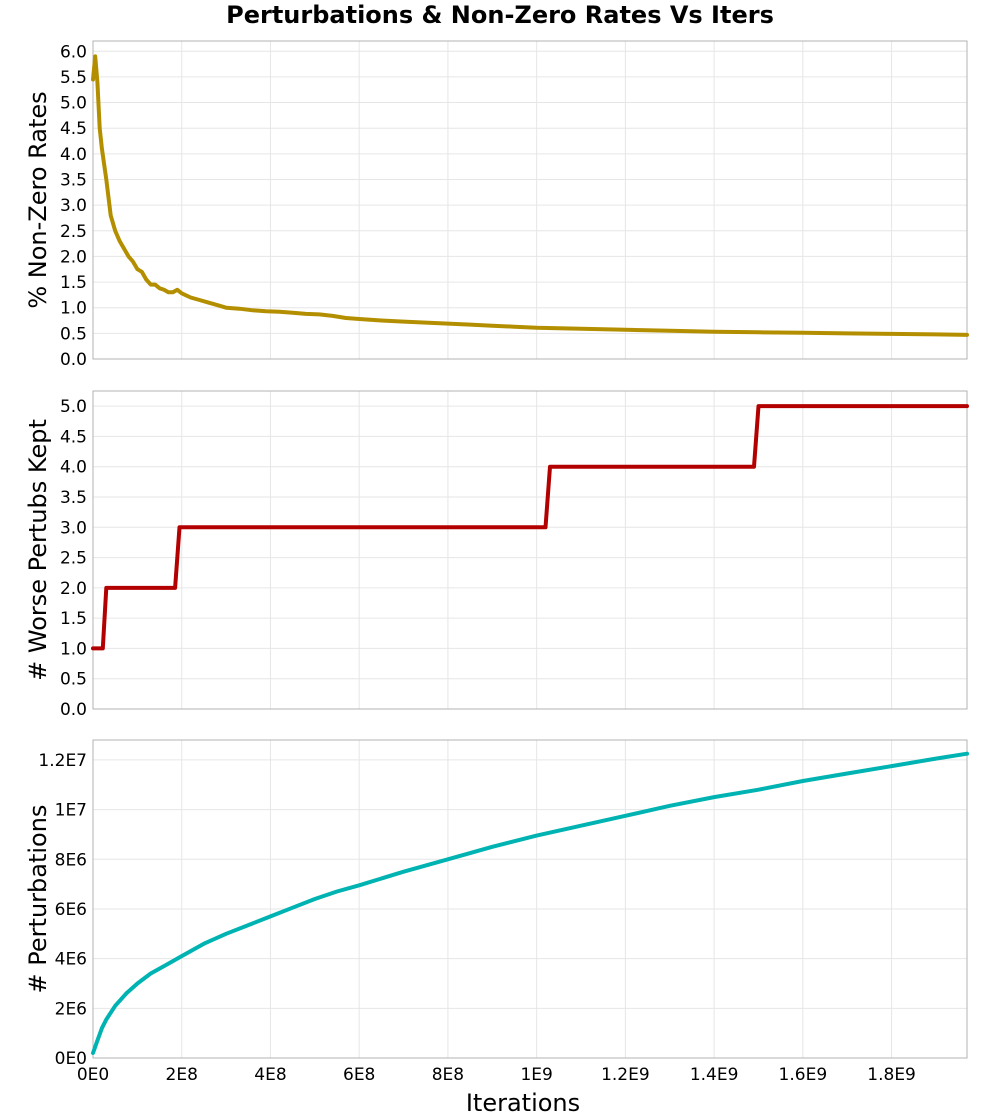  Describe the element at coordinates (71, 811) in the screenshot. I see `y-tick-label: 1E7` at that location.